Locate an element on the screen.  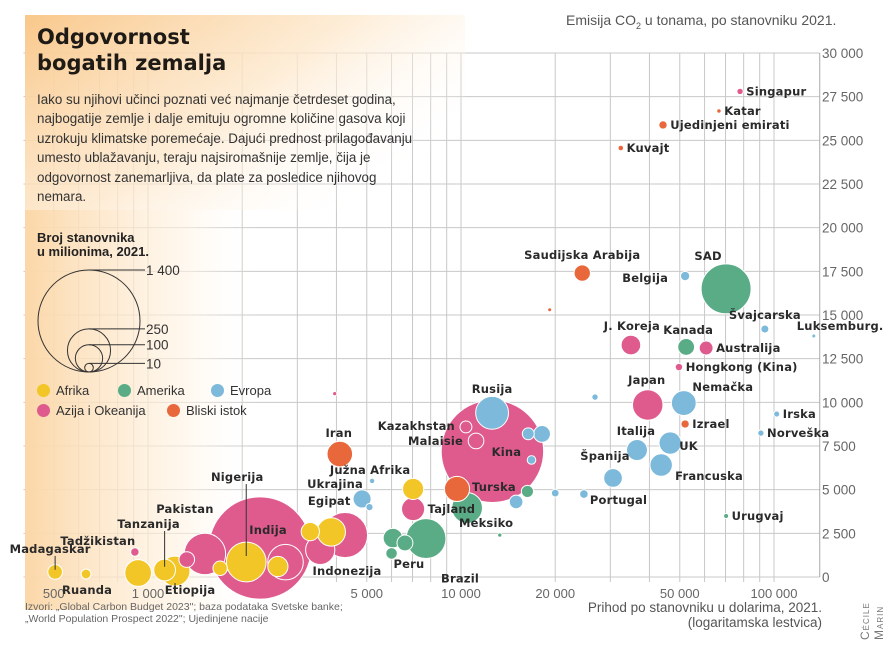
country-label: Brazil is located at coordinates (460, 579).